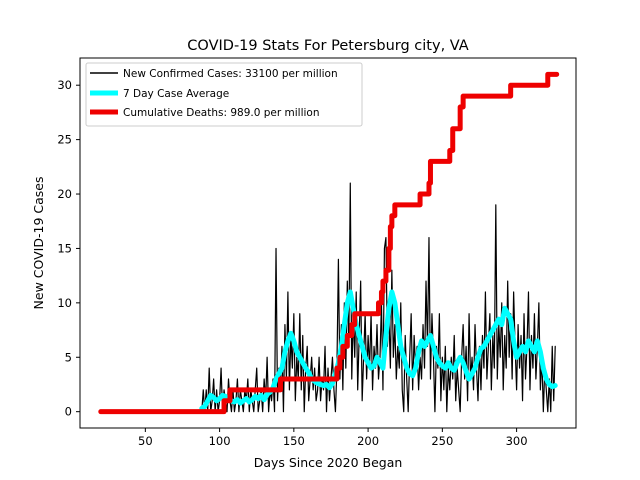  Describe the element at coordinates (368, 441) in the screenshot. I see `x-tick-label: 200` at that location.